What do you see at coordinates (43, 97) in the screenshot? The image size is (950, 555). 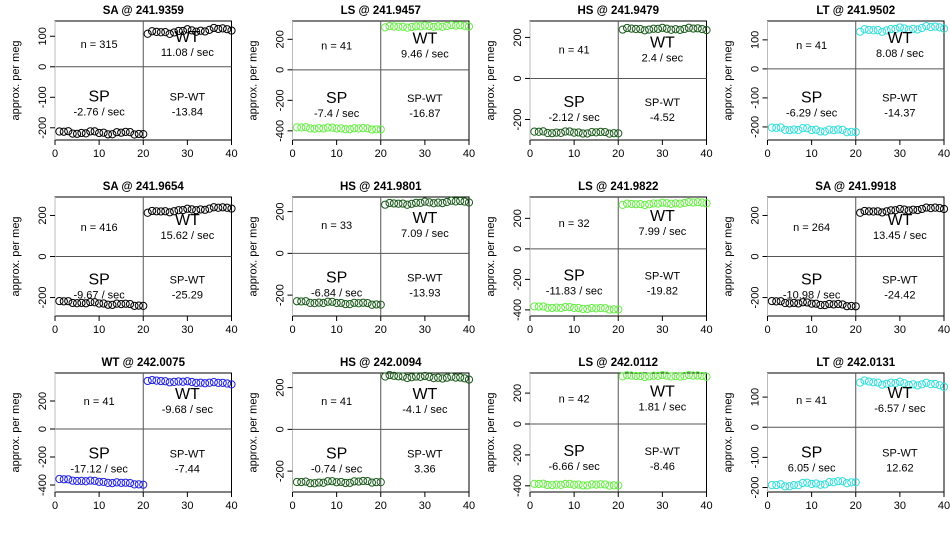 I see `y-tick-label: -100` at bounding box center [43, 97].